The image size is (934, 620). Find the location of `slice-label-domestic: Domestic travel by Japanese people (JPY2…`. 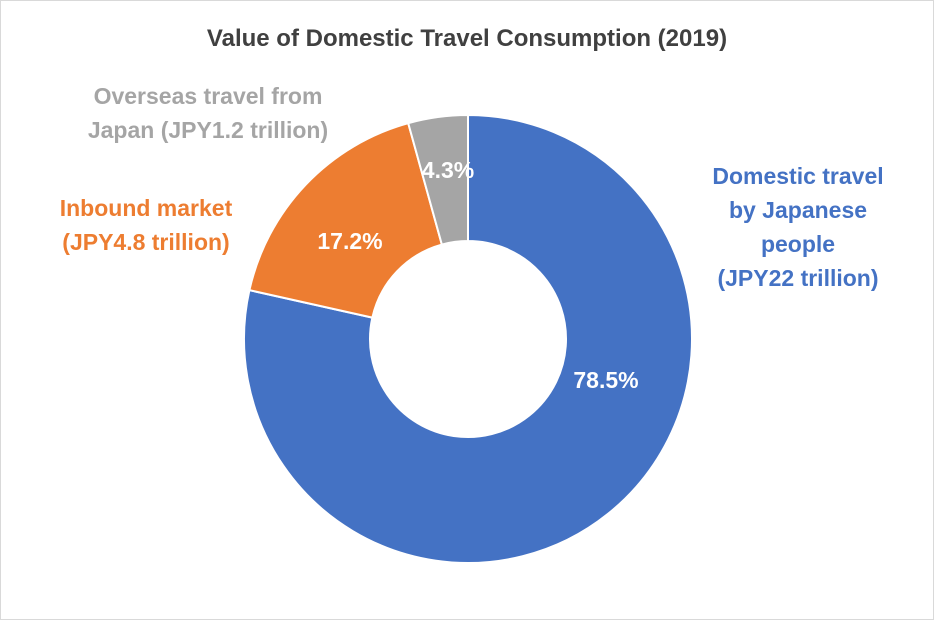

slice-label-domestic: Domestic travel by Japanese people (JPY2… is located at coordinates (798, 227).